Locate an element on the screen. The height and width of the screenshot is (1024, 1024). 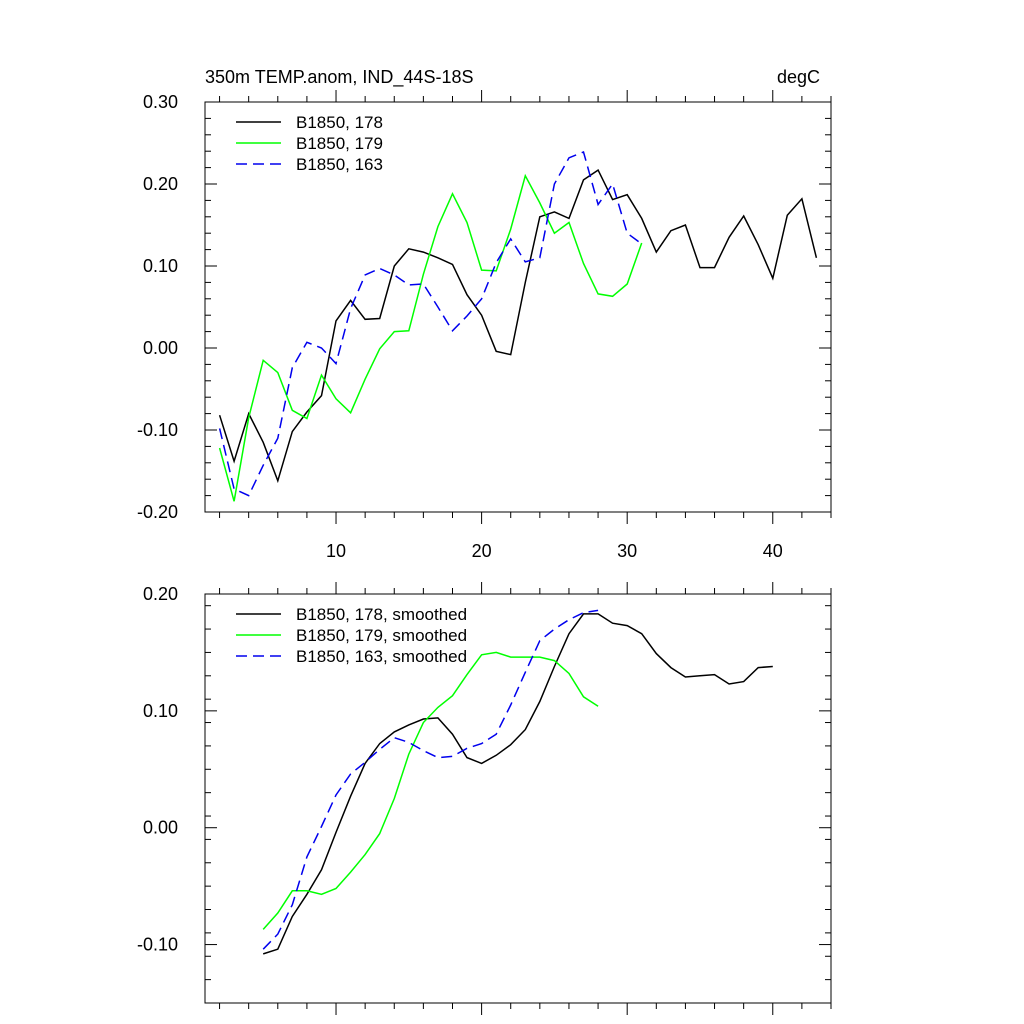
top-legend-label-3: B1850, 163 is located at coordinates (339, 164).